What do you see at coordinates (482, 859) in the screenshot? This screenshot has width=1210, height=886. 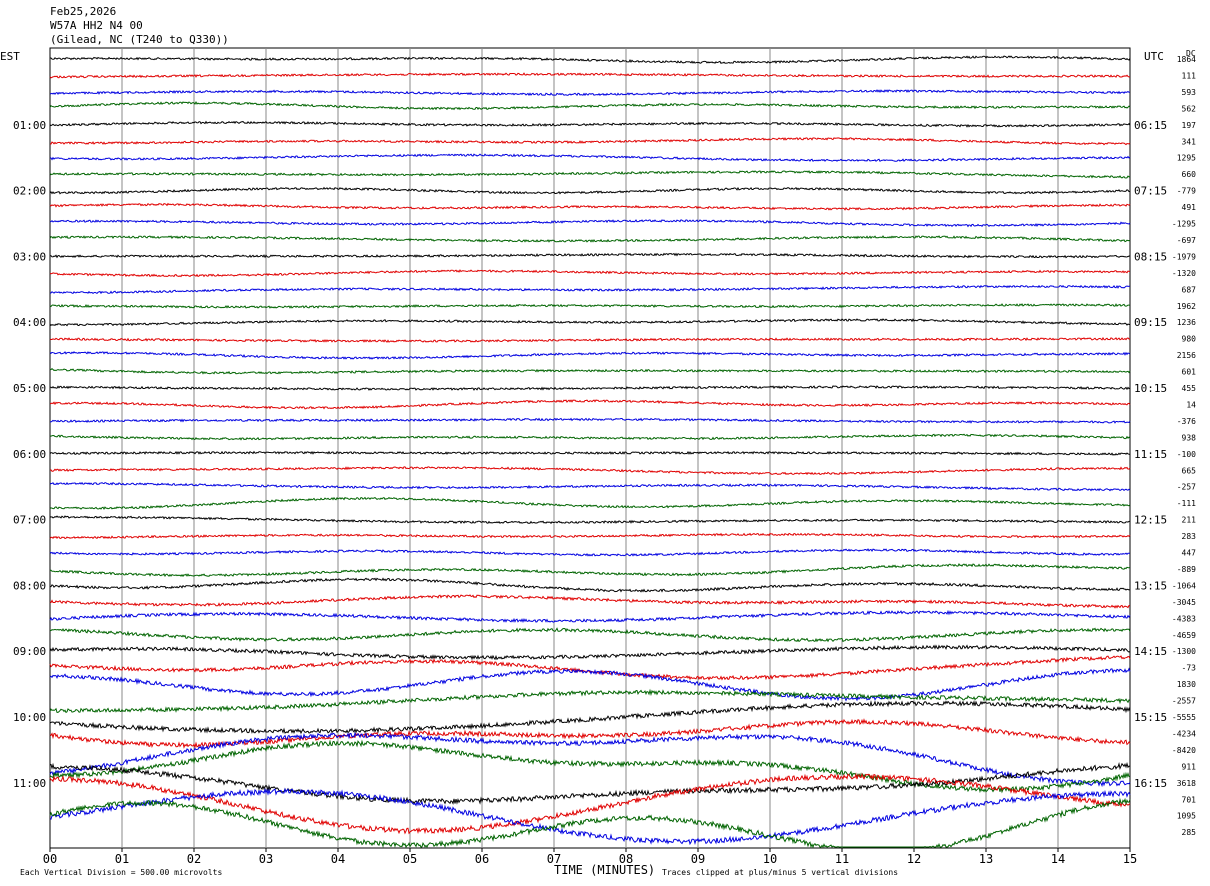 I see `x-tick-label: 06` at bounding box center [482, 859].